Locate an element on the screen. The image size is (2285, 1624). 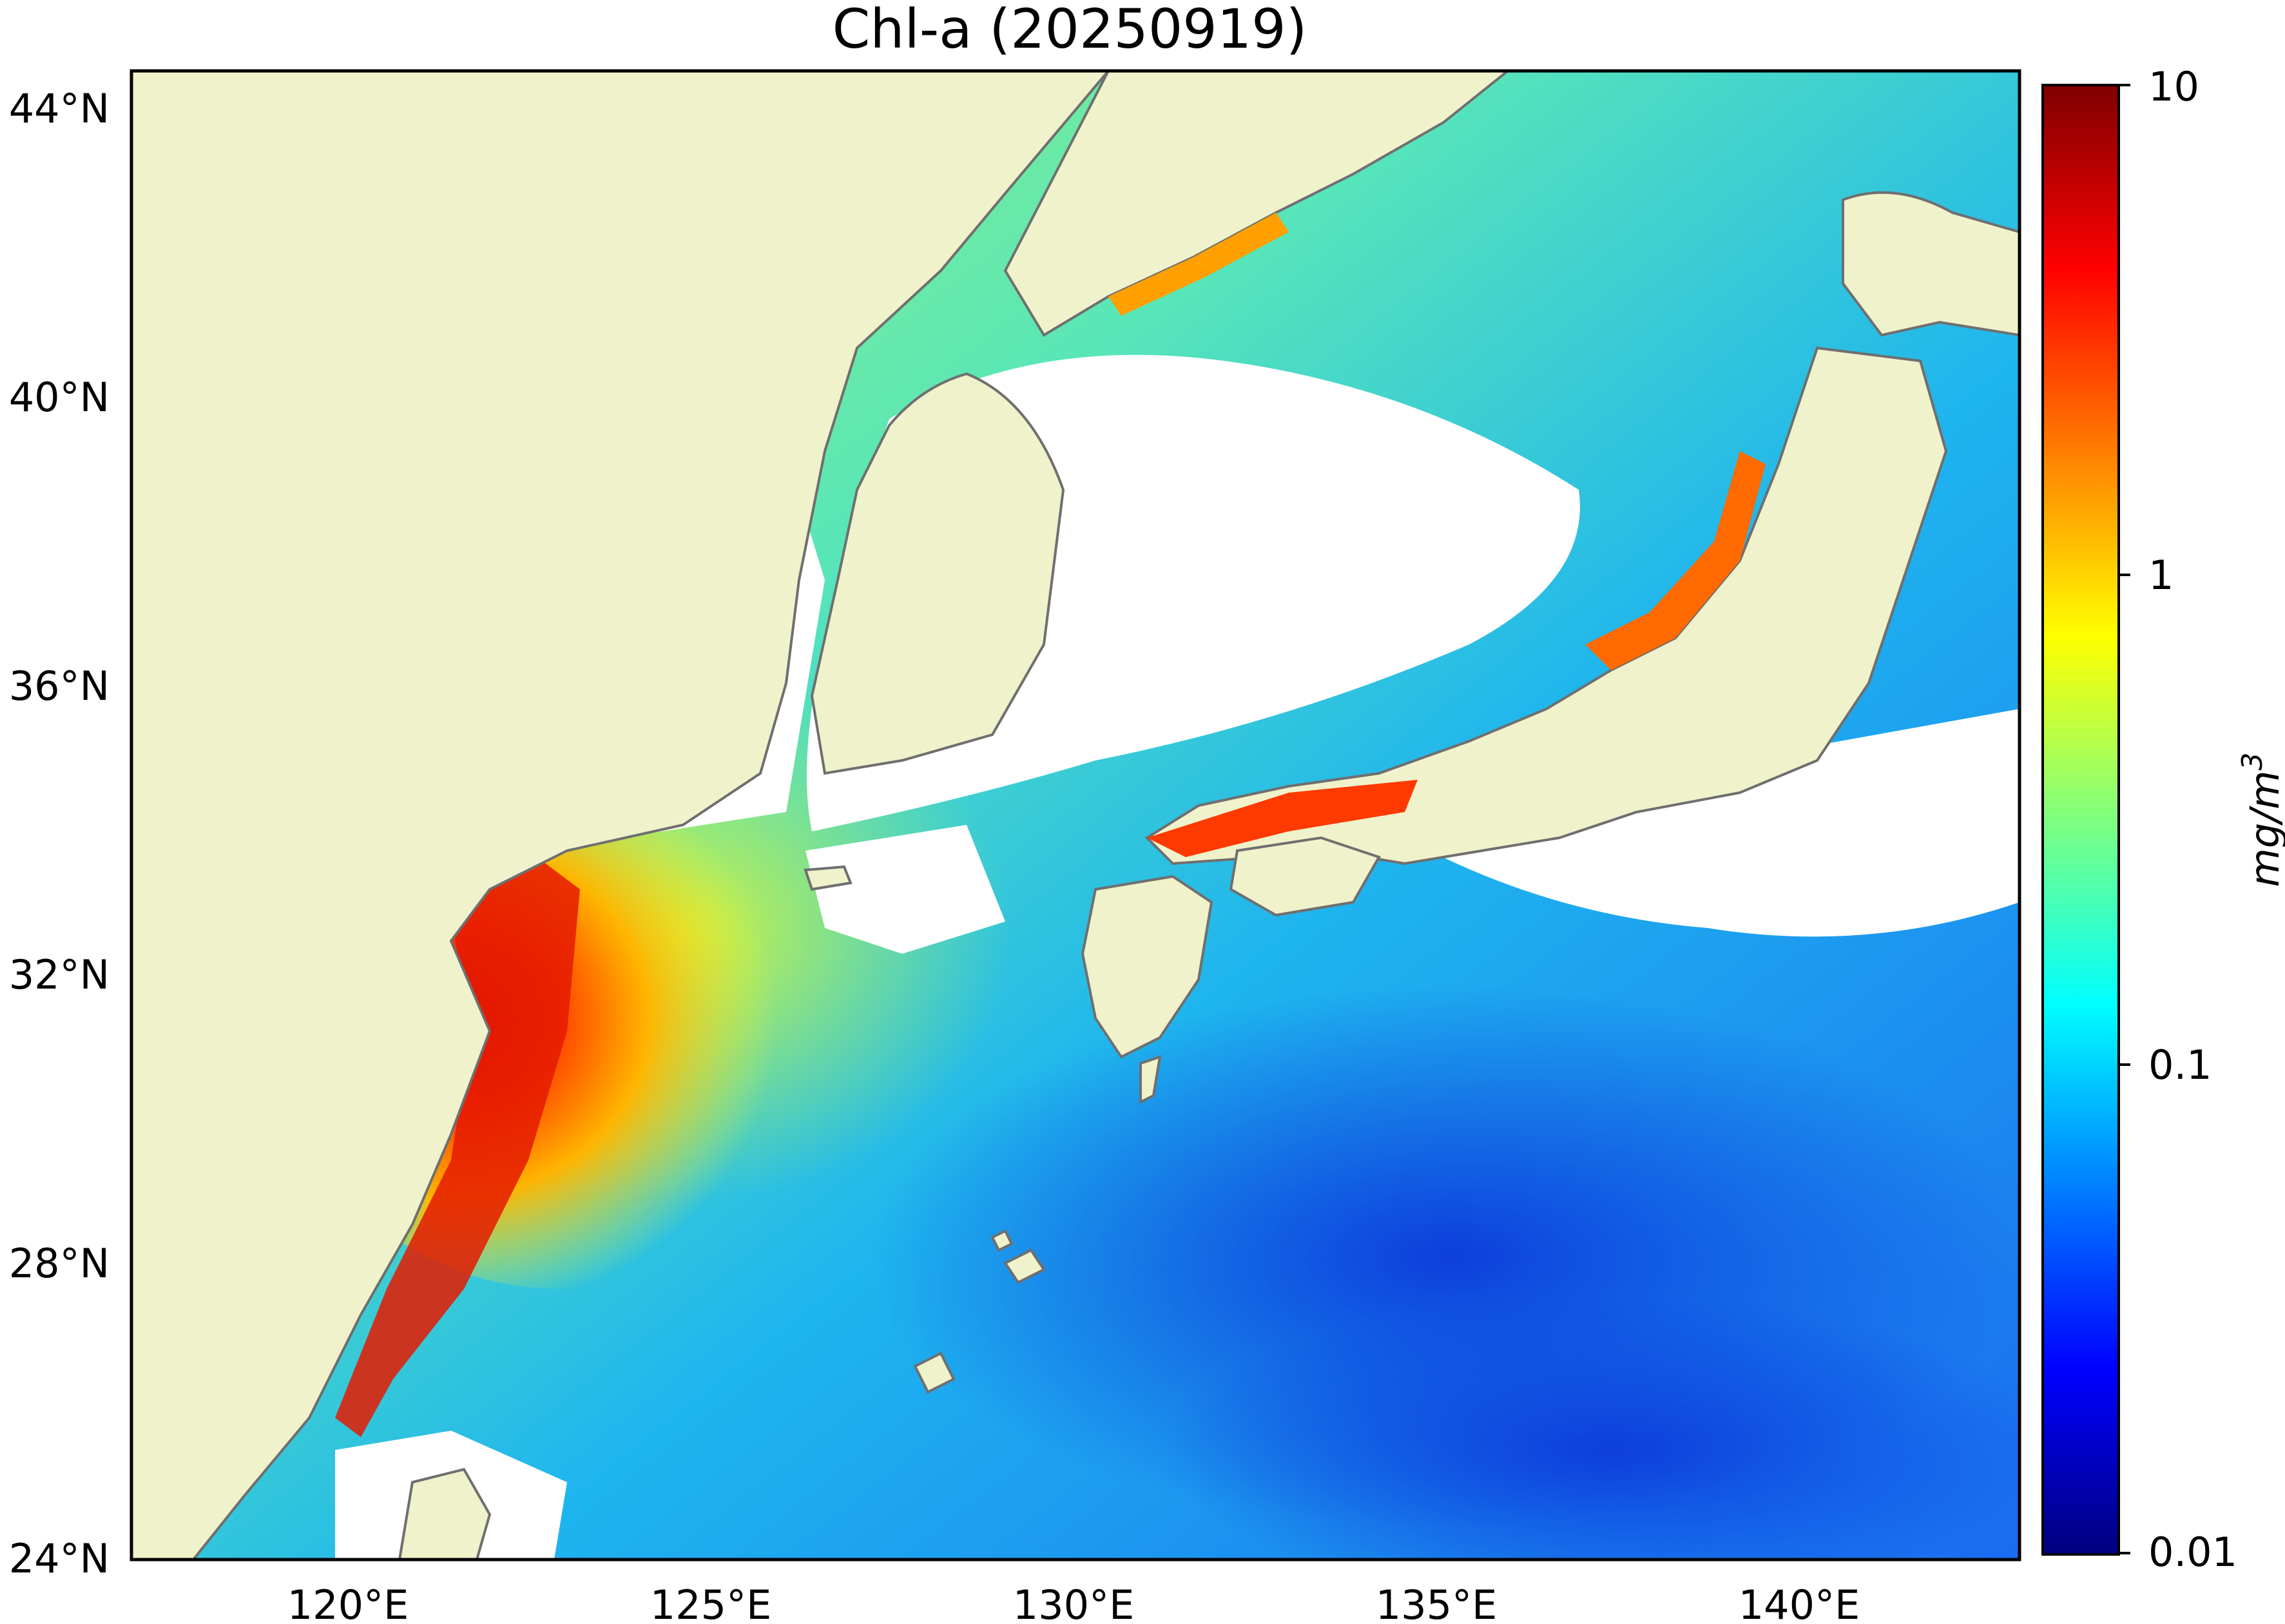
lon-tick-label: 135°E is located at coordinates (1437, 1603).